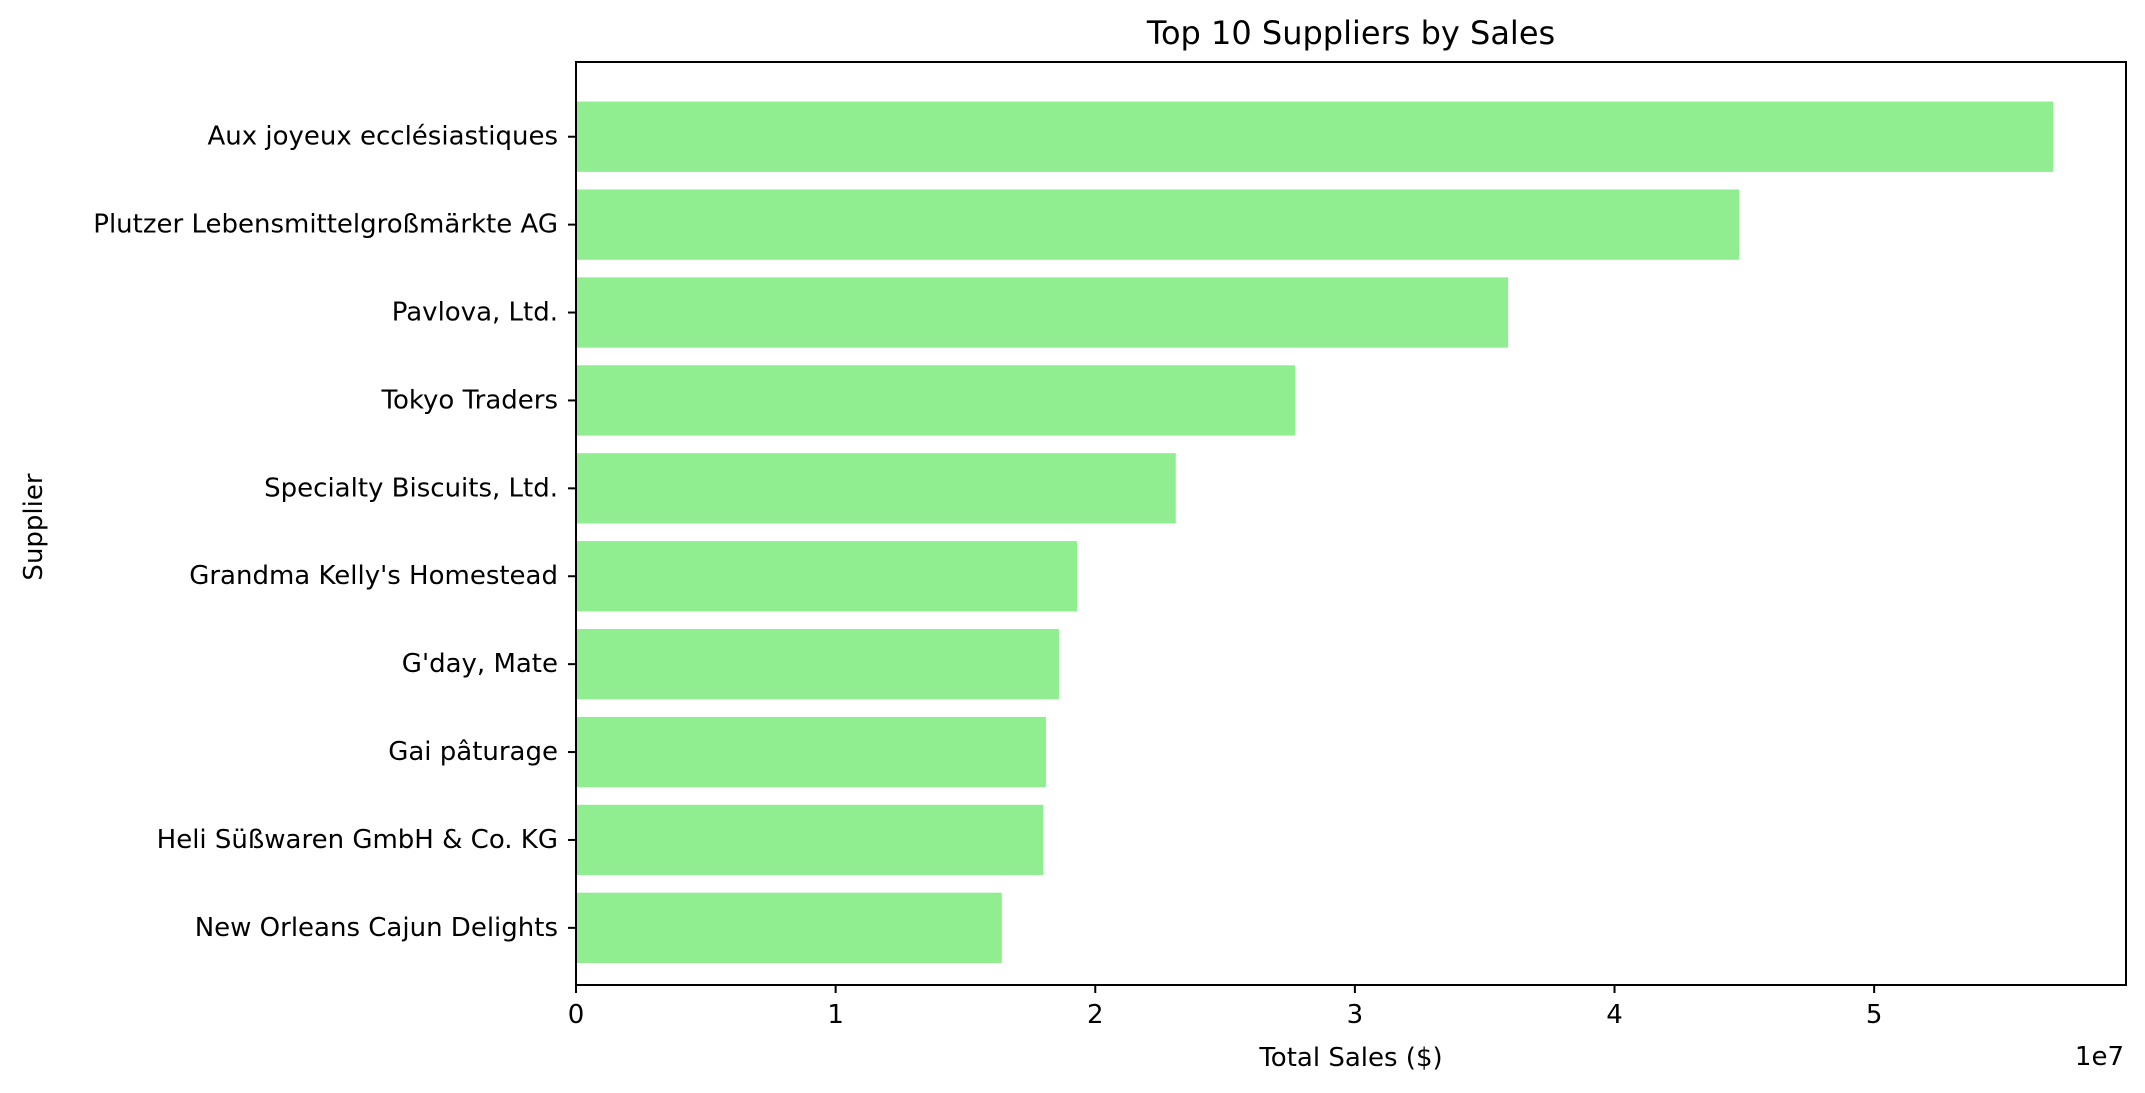 This screenshot has width=2145, height=1093. What do you see at coordinates (1350, 33) in the screenshot?
I see `chart-title: Top 10 Suppliers by Sales` at bounding box center [1350, 33].